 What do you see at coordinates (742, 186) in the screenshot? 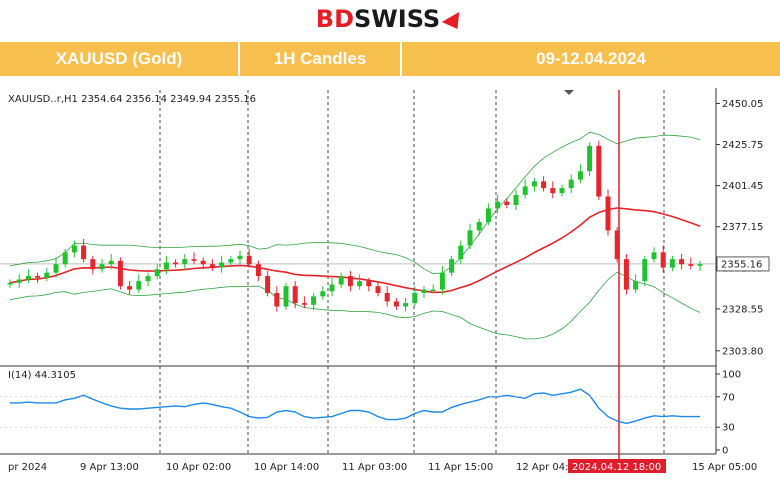
I see `price-tick-label: 2401.45` at bounding box center [742, 186].